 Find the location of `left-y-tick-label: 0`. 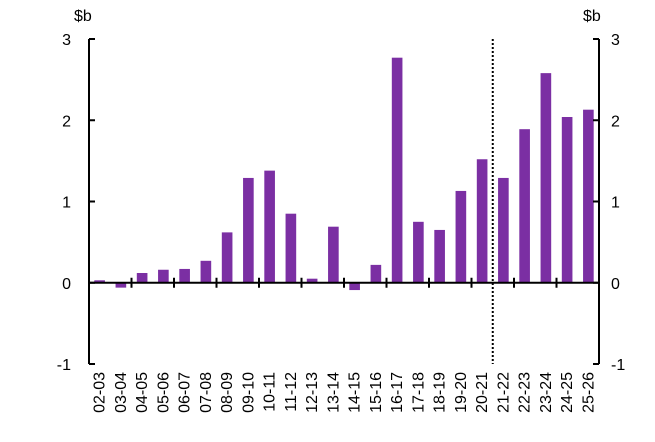

left-y-tick-label: 0 is located at coordinates (66, 284).